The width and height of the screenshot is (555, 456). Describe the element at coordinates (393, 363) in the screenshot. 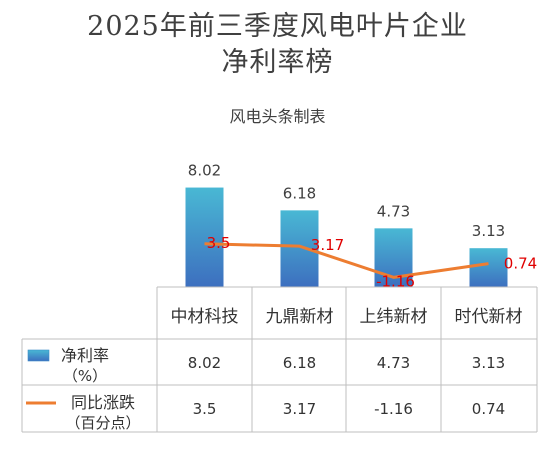

I see `table-cell-value: 4.73` at that location.